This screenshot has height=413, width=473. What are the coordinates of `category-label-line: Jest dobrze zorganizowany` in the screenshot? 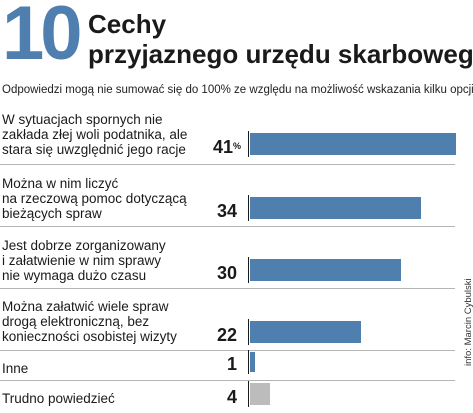 It's located at (84, 245).